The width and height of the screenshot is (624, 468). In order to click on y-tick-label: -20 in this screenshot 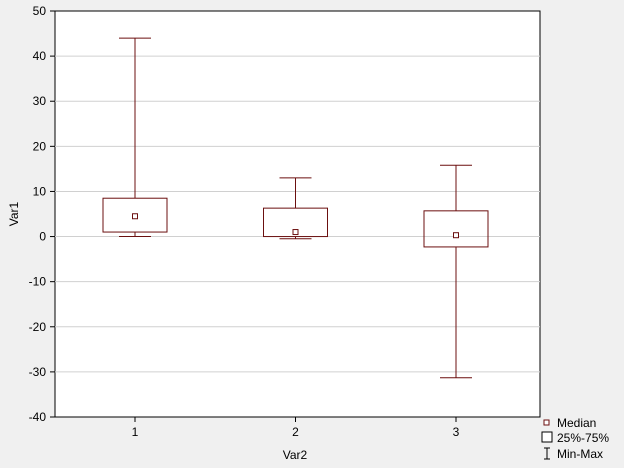, I will do `click(38, 327)`.